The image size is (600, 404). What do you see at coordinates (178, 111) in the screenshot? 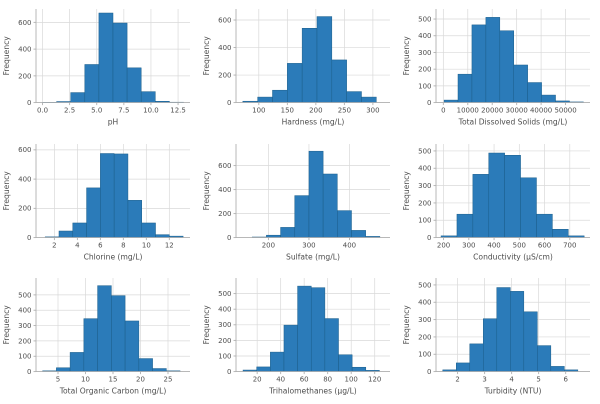
I see `x-tick-label: 12.5` at bounding box center [178, 111].